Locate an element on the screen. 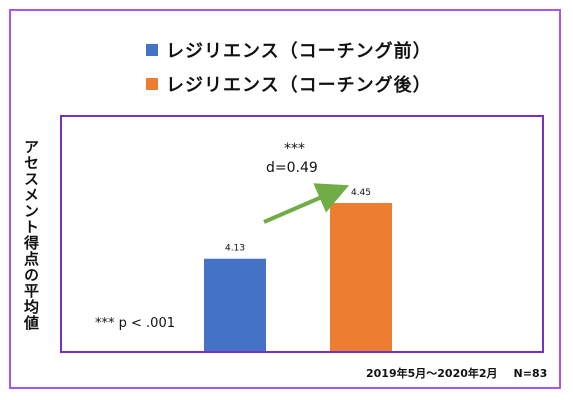 This screenshot has width=573, height=400. legend-entry-before: レジリエンス（コーチング前） is located at coordinates (289, 50).